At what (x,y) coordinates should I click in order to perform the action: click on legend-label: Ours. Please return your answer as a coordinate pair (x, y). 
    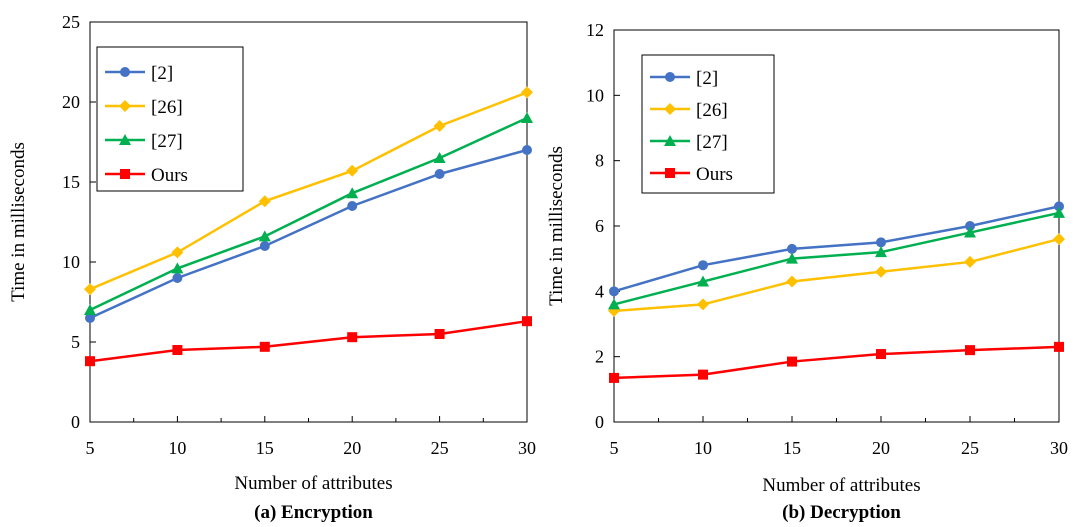
    Looking at the image, I should click on (169, 175).